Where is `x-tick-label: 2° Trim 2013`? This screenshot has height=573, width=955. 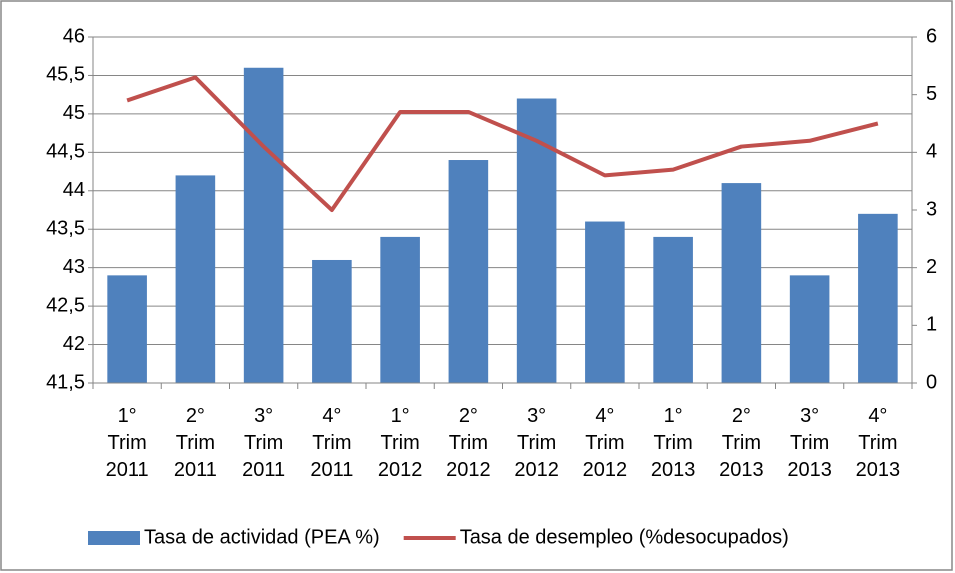
x-tick-label: 2° Trim 2013 is located at coordinates (741, 443).